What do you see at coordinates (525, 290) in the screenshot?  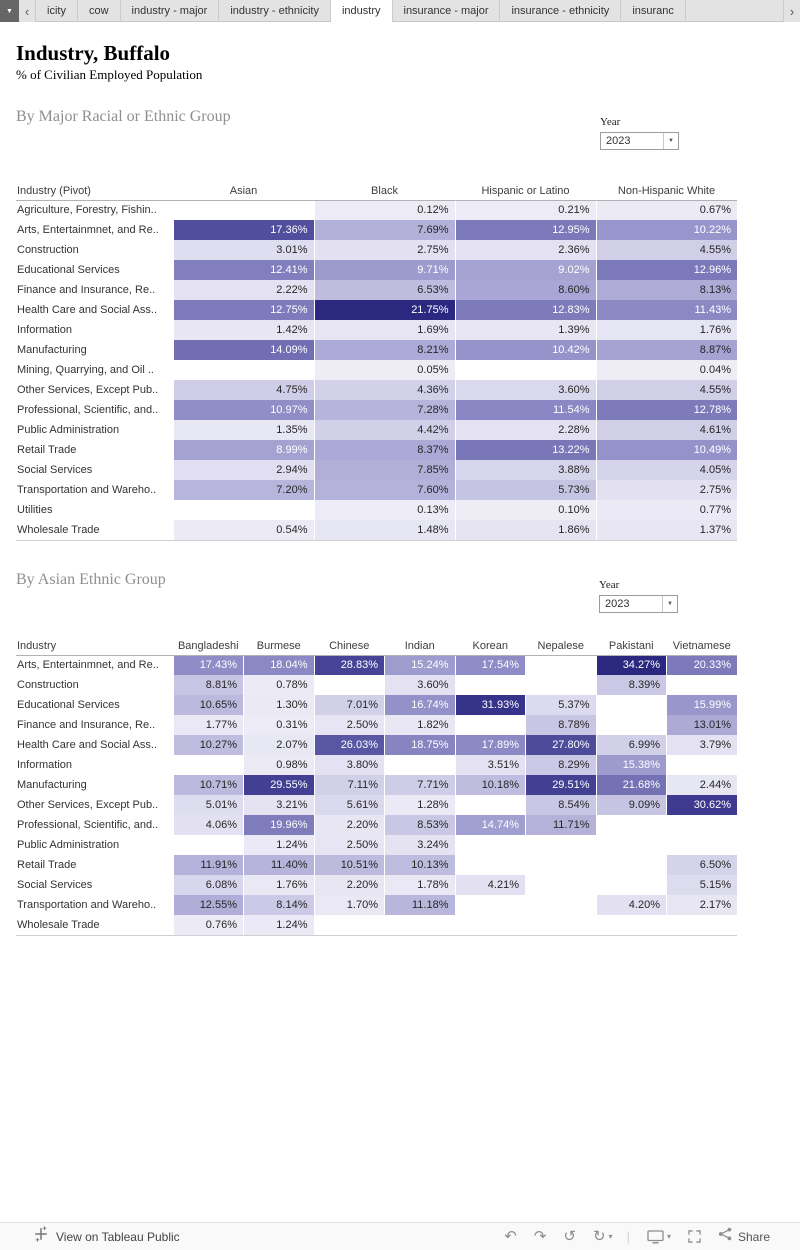 I see `heatmap-cell: 8.60%` at bounding box center [525, 290].